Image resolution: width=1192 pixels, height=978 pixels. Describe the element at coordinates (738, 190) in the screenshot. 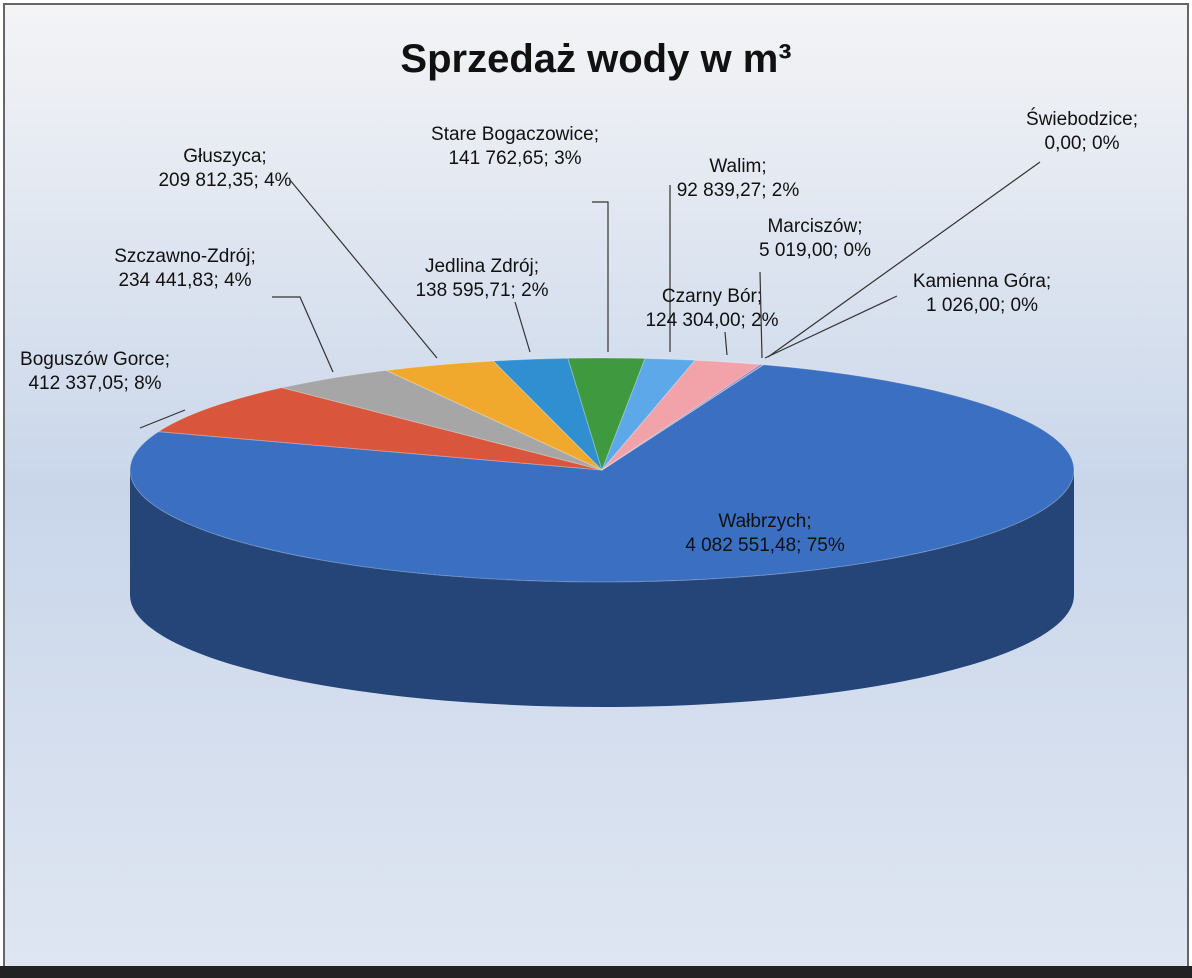

I see `data-label-value: 92 839,27; 2%` at that location.